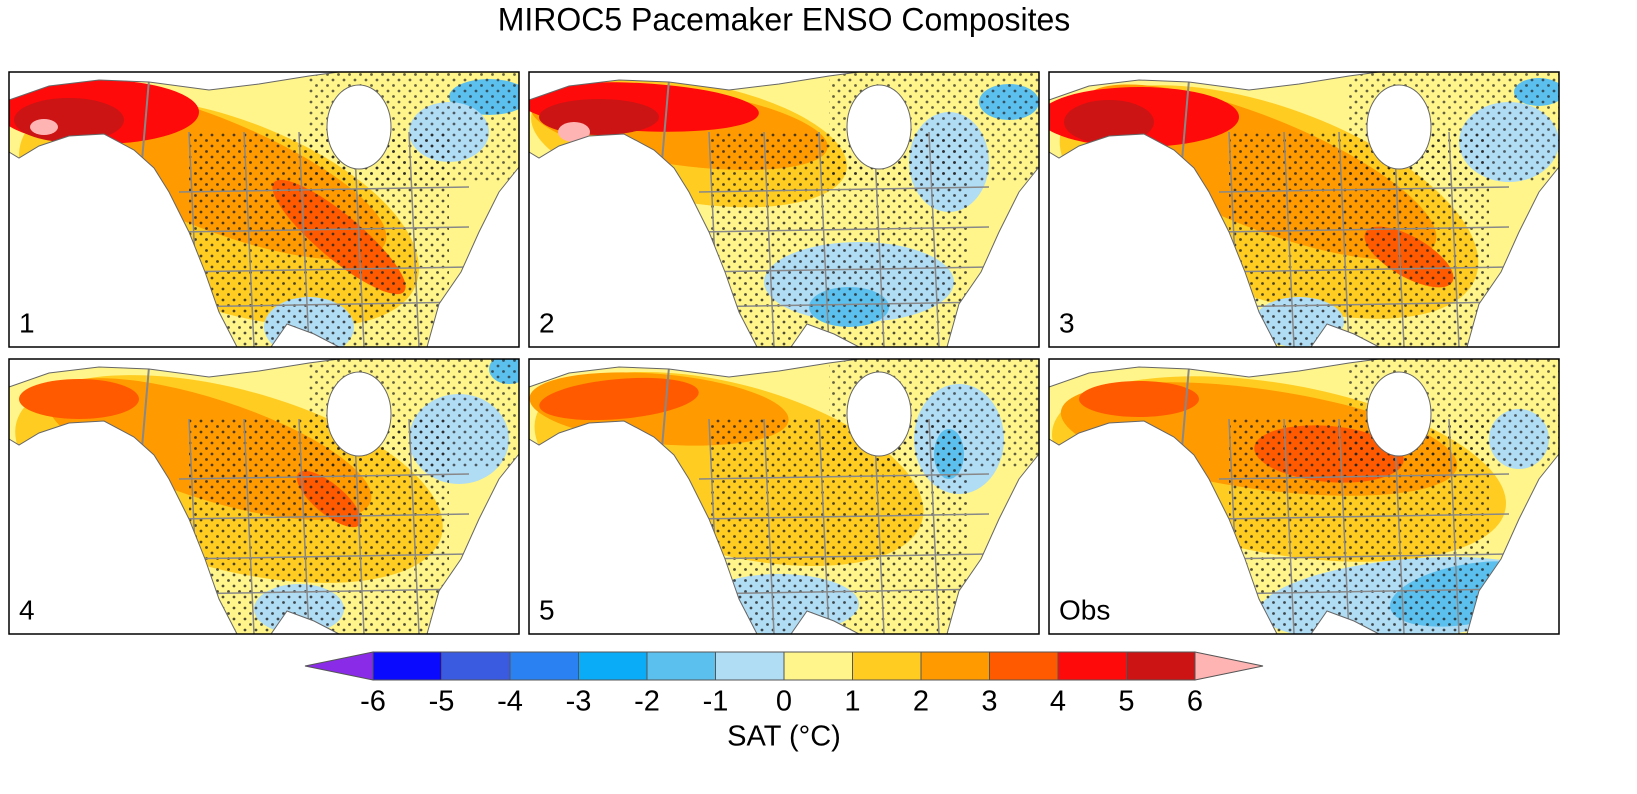 The height and width of the screenshot is (794, 1637). I want to click on colorbar-label: SAT (°C), so click(784, 737).